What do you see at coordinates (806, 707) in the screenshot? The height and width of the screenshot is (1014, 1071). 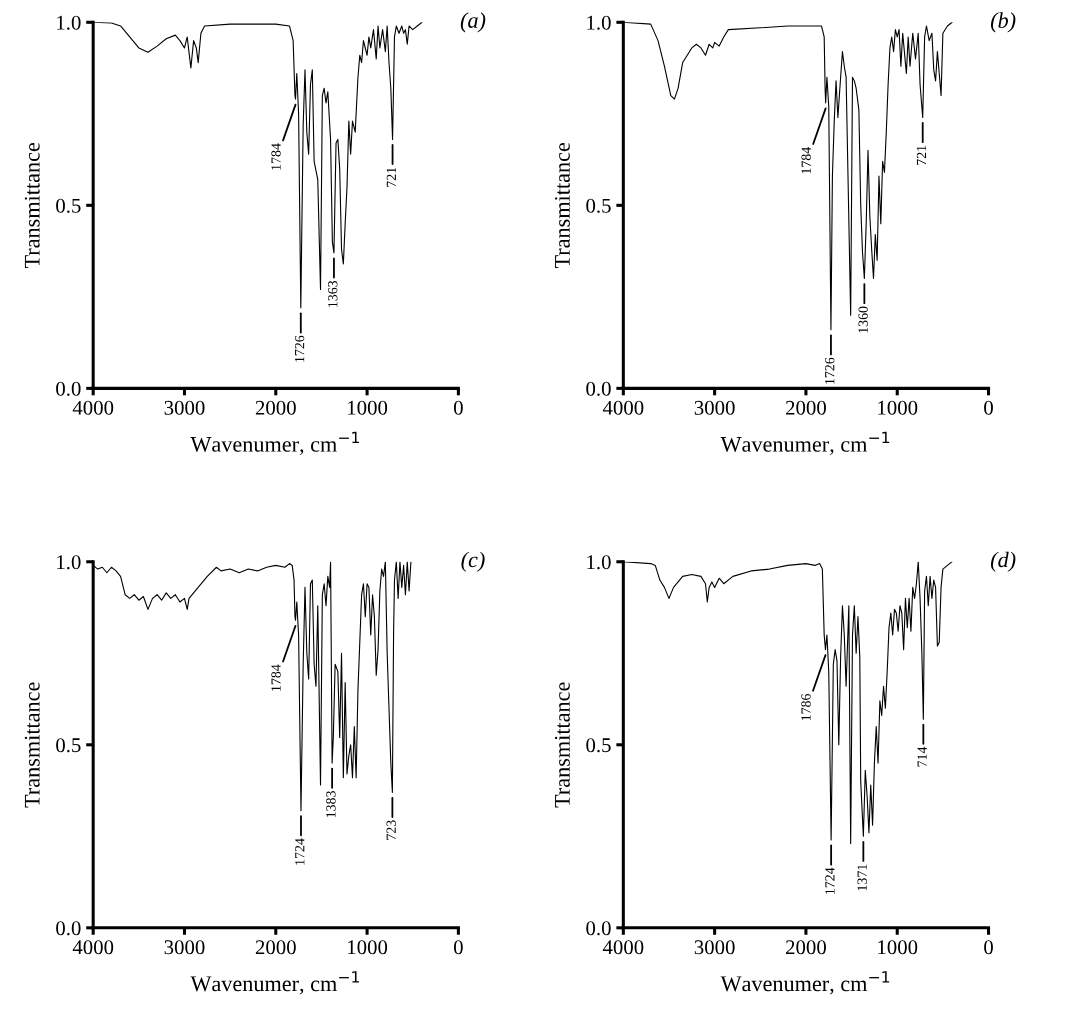 I see `annotation: 1786` at bounding box center [806, 707].